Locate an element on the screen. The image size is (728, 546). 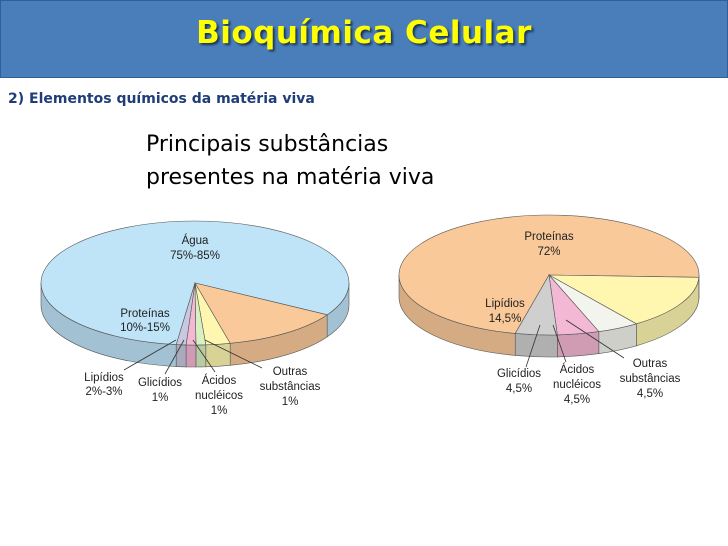
title-bar: Bioquímica Celular is located at coordinates (364, 39).